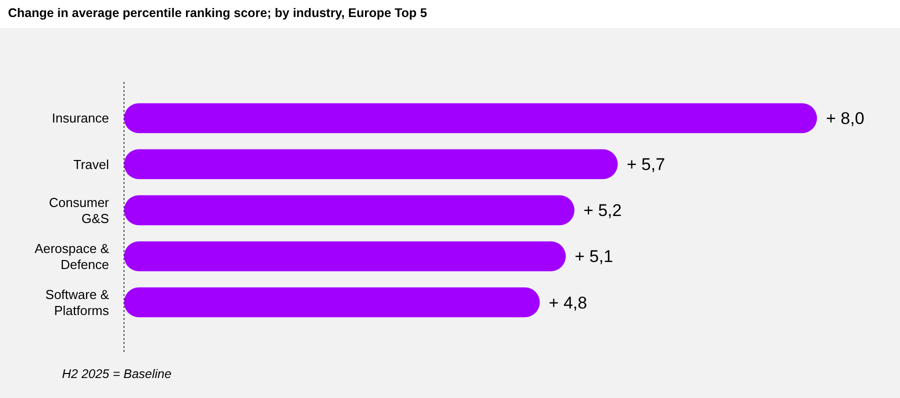 This screenshot has width=900, height=398. Describe the element at coordinates (77, 302) in the screenshot. I see `y-tick-label: Software & Platforms` at that location.